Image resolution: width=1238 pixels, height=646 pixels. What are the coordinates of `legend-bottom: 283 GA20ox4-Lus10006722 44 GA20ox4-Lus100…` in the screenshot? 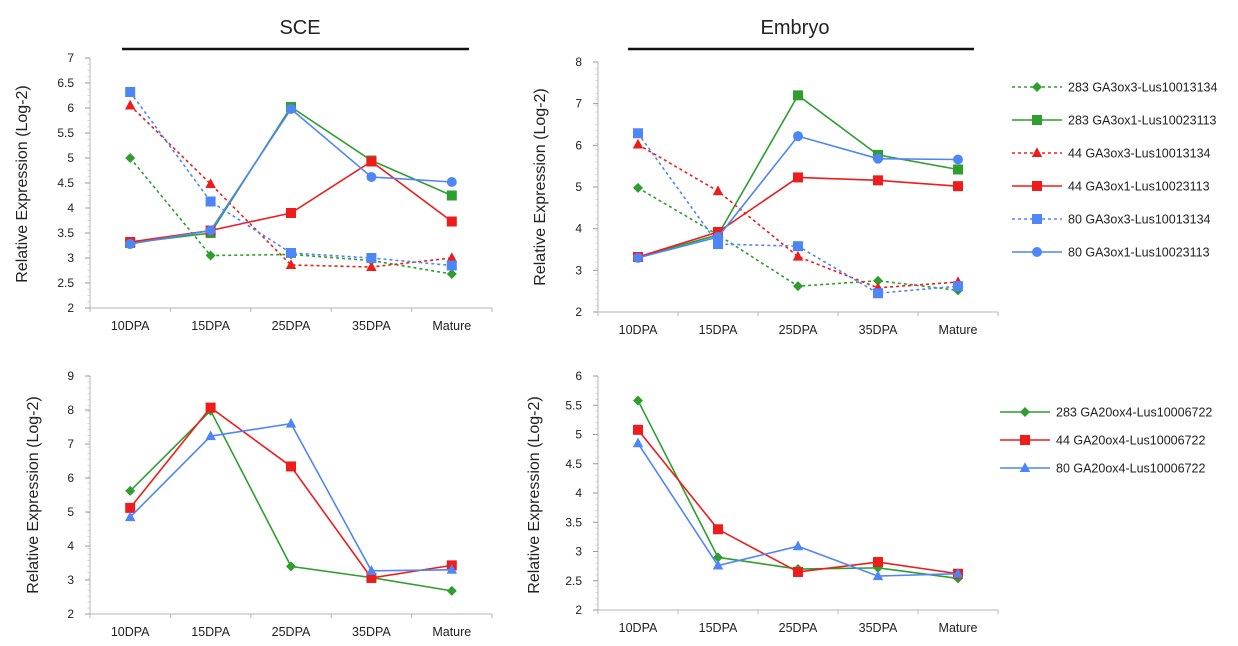 It's located at (1106, 441).